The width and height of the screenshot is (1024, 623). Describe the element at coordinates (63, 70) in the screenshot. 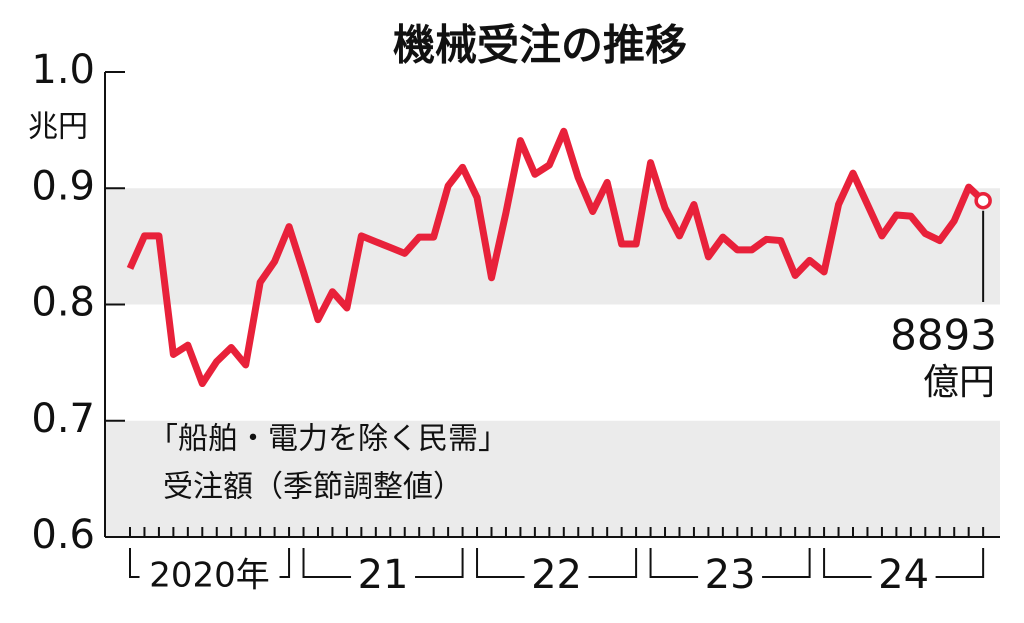

I see `y-tick-label: 1.0` at that location.